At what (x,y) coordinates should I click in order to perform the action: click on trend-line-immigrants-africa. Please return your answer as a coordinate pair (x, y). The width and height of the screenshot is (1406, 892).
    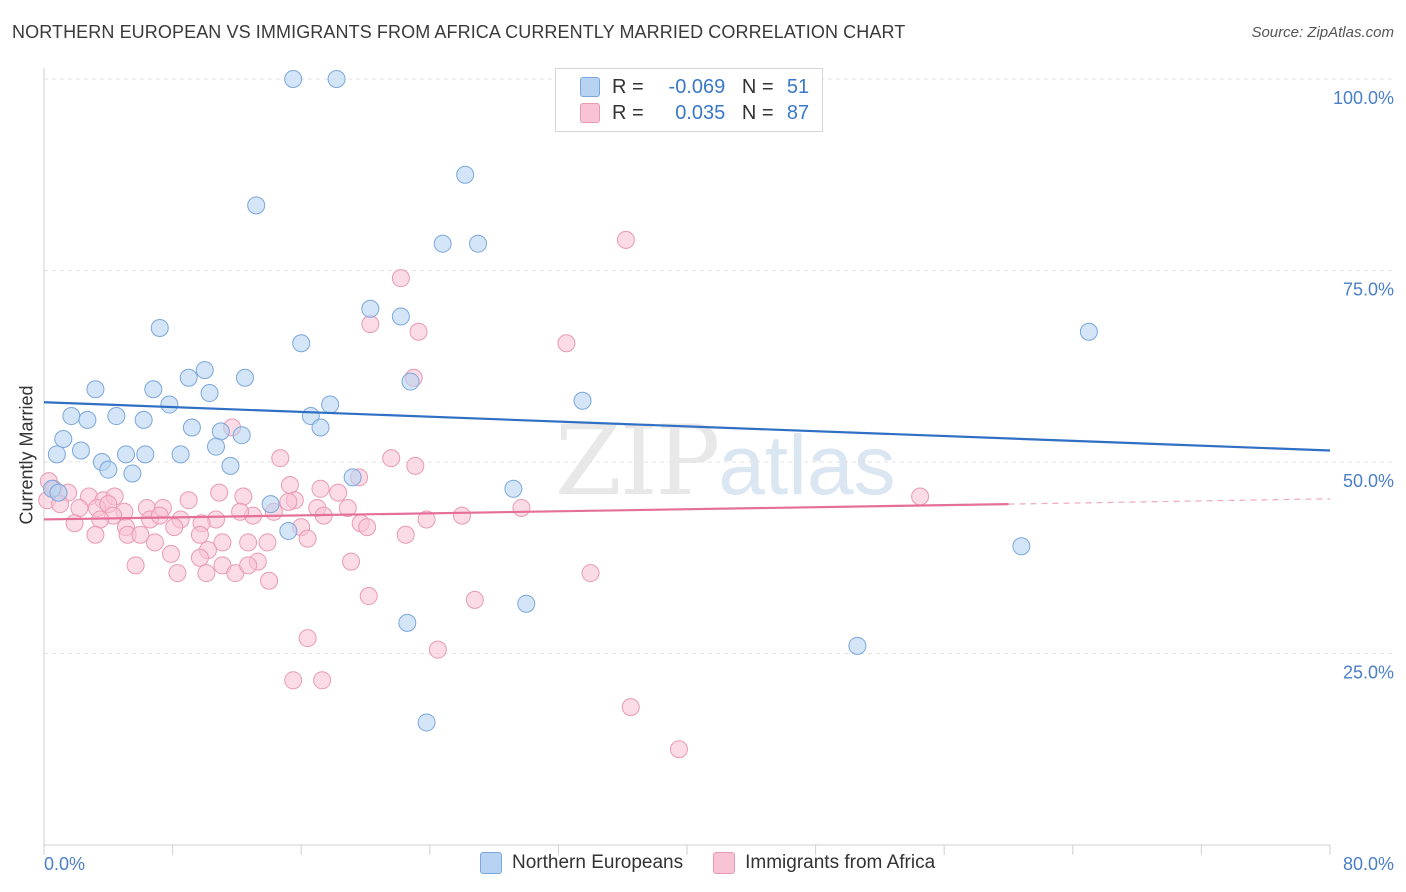
    Looking at the image, I should click on (526, 512).